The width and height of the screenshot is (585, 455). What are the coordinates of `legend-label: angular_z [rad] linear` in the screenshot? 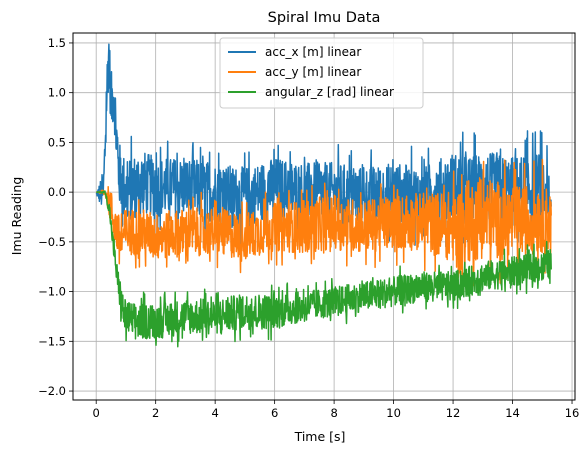 It's located at (329, 92).